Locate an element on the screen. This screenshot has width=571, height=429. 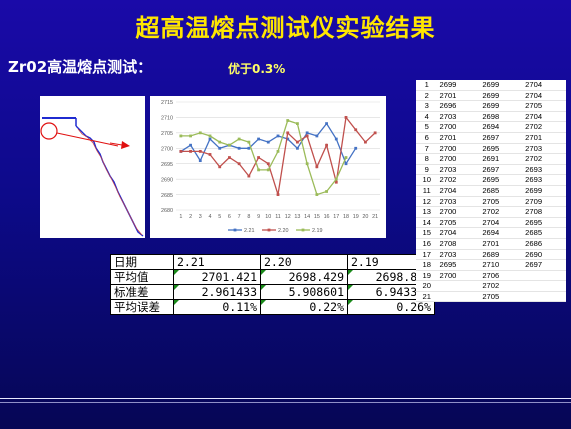
stats-row: 标准差 2.961433 5.908601 6.943333 is located at coordinates (272, 292).